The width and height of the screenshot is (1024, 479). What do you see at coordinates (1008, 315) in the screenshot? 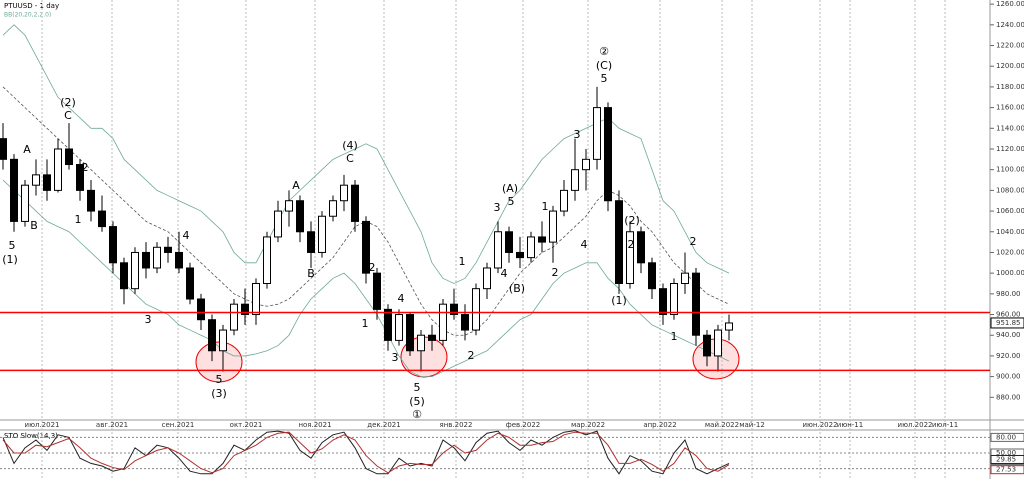
I see `y-tick-label: 960.00` at bounding box center [1008, 315].